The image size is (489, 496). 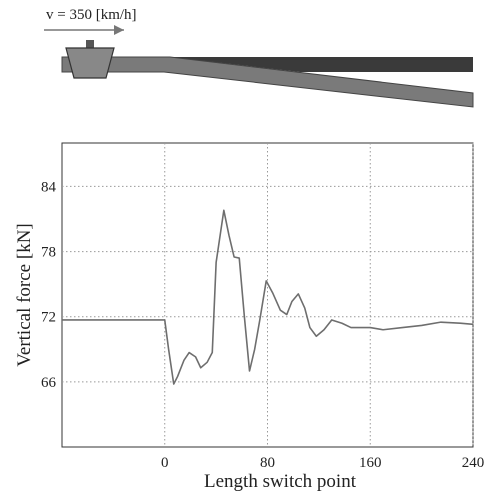 I want to click on arrow-head, so click(x=119, y=30).